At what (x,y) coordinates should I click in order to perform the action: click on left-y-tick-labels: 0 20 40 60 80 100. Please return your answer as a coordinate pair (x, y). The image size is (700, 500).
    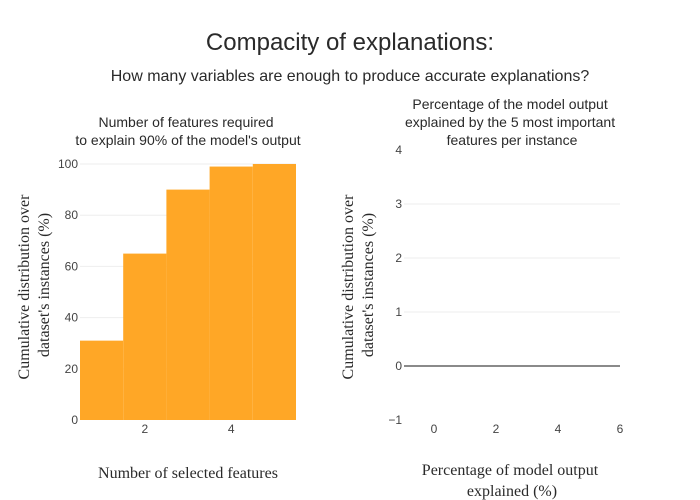
    Looking at the image, I should click on (68, 292).